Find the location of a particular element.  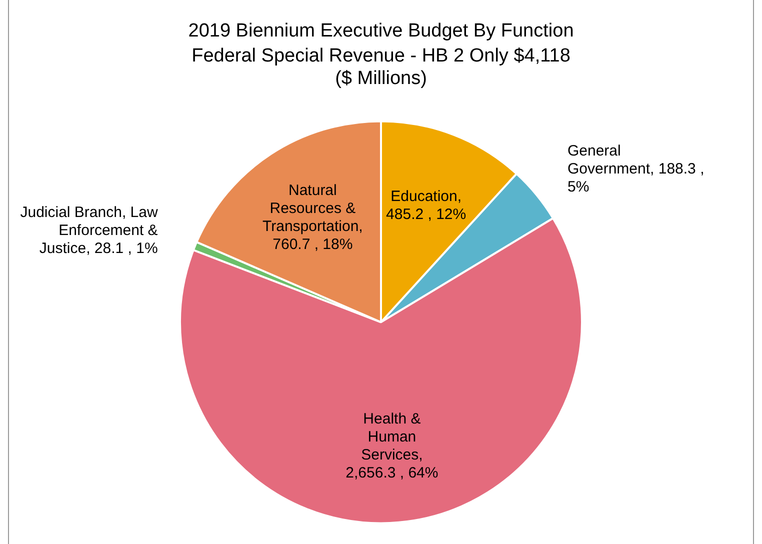

slice-label: Judicial Branch, Law Enforcement & Justice, 28.1 , 1% is located at coordinates (89, 230).